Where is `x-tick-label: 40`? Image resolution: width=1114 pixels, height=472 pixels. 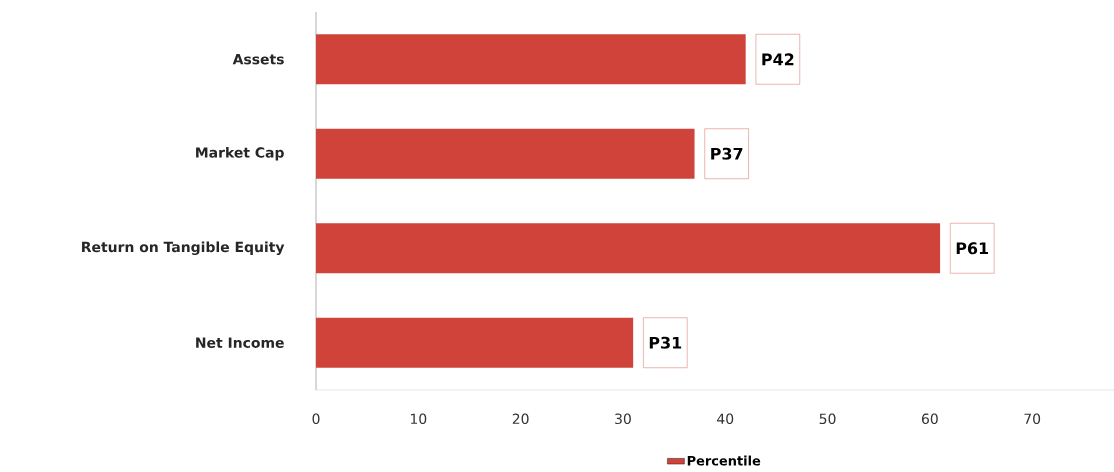 x-tick-label: 40 is located at coordinates (725, 419).